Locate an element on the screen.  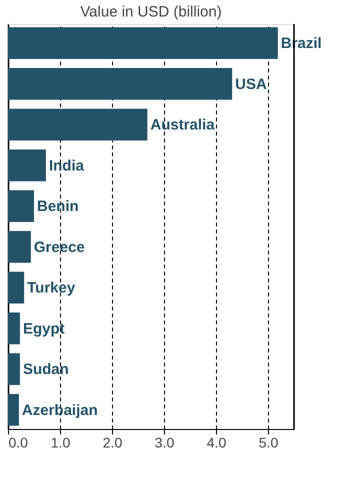
y-tick-label: Turkey is located at coordinates (51, 288).